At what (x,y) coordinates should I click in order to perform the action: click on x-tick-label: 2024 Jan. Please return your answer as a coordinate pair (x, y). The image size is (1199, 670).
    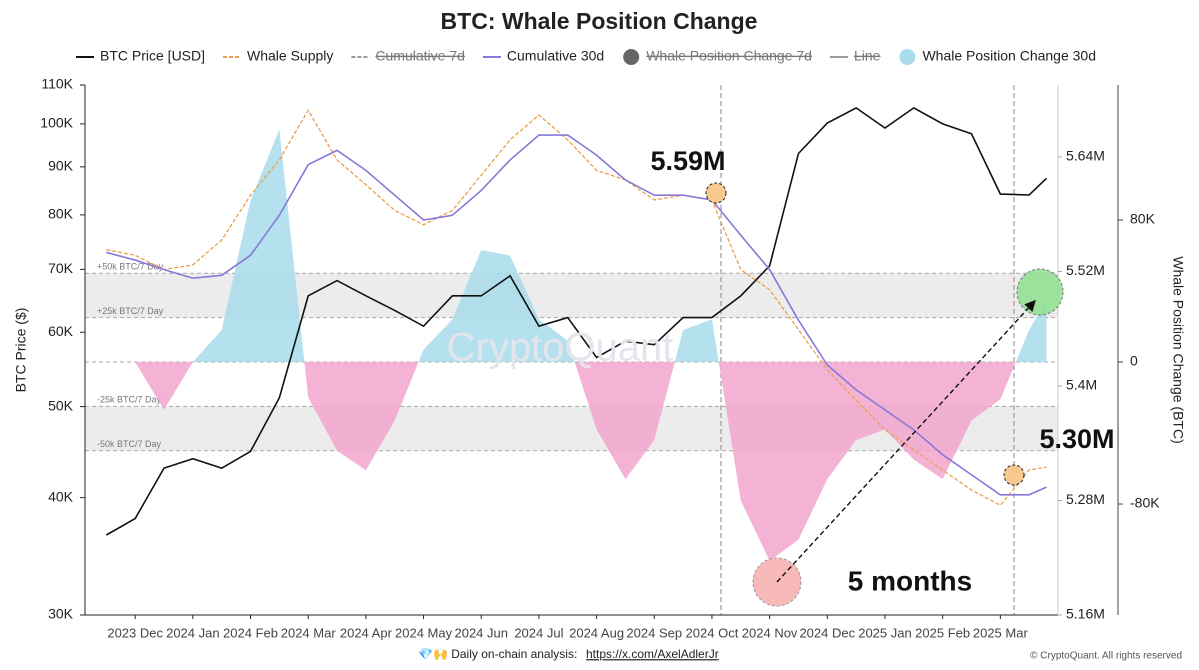
    Looking at the image, I should click on (193, 632).